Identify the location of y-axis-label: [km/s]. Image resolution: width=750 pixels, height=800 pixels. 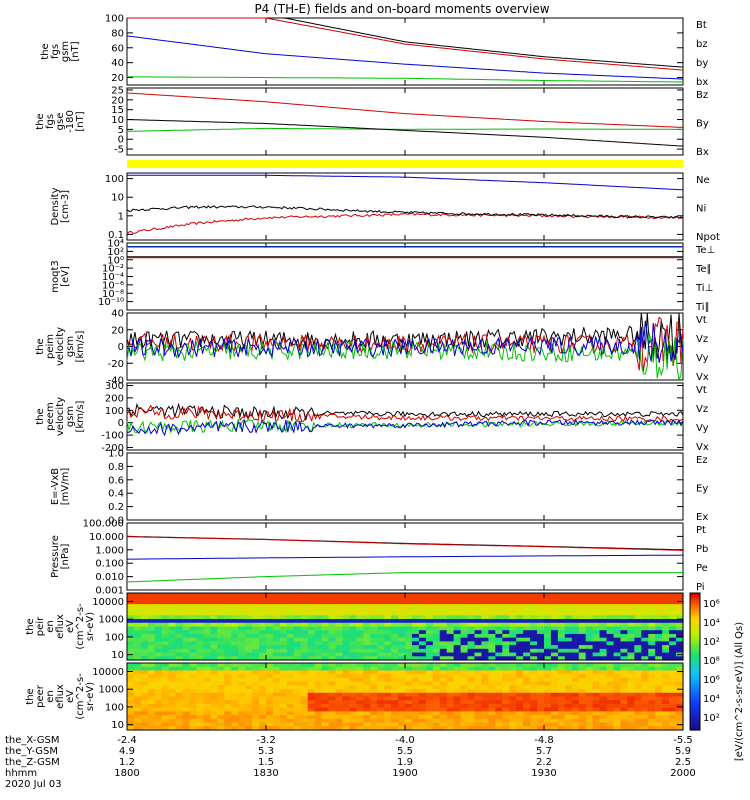
(80, 416).